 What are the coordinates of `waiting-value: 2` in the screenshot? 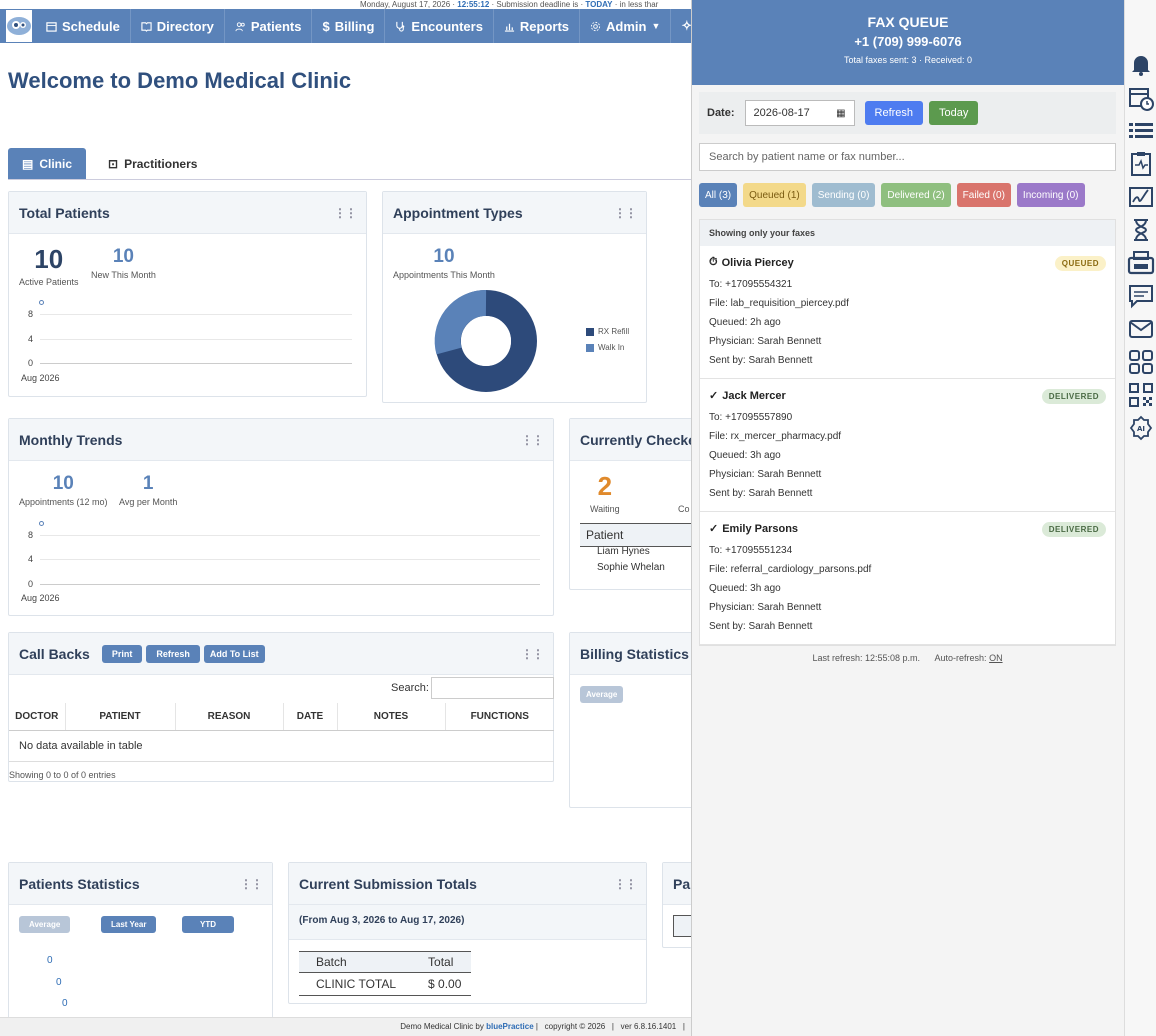 It's located at (605, 486).